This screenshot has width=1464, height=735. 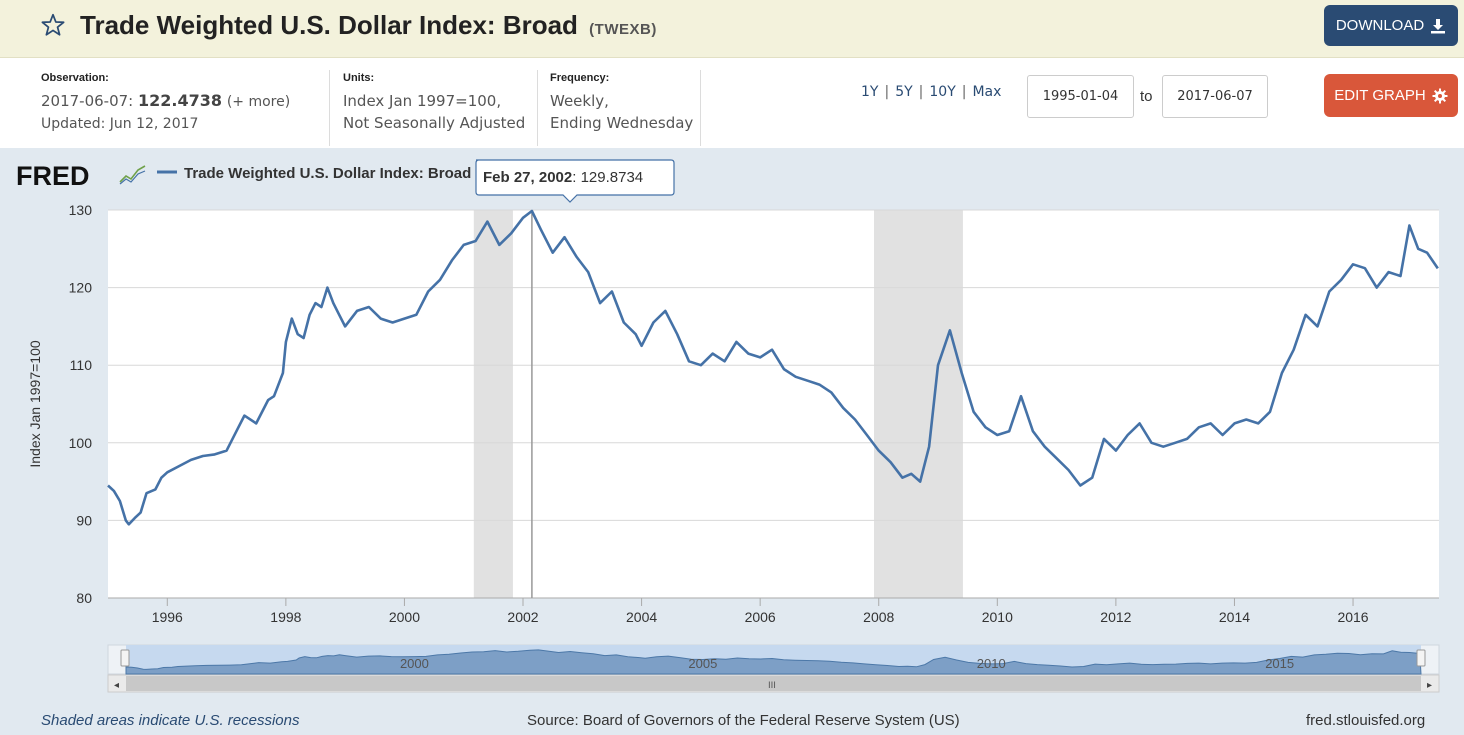 What do you see at coordinates (991, 663) in the screenshot?
I see `navigator-year-label: 2010` at bounding box center [991, 663].